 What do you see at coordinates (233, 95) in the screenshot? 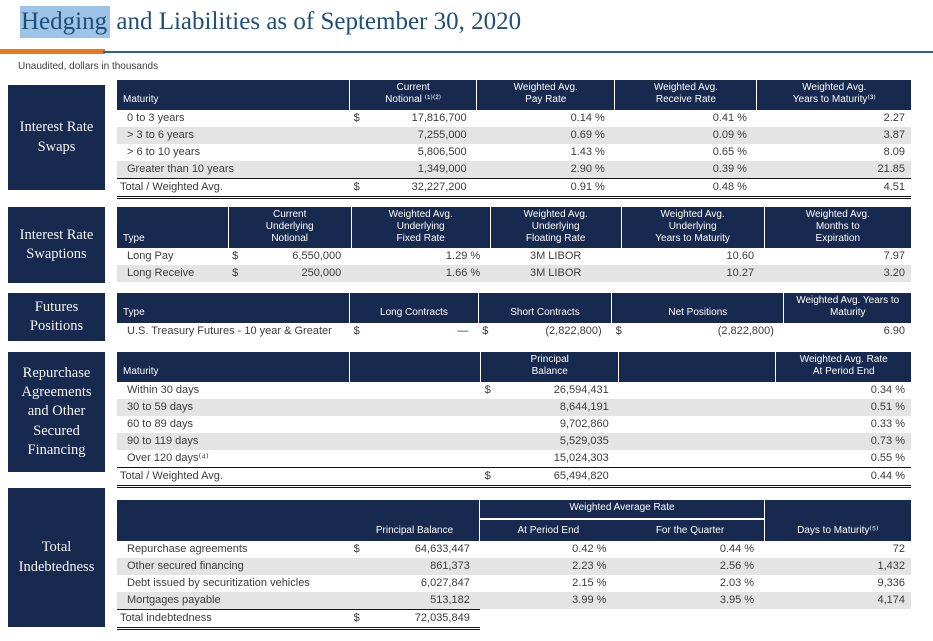
I see `column-header: Maturity` at bounding box center [233, 95].